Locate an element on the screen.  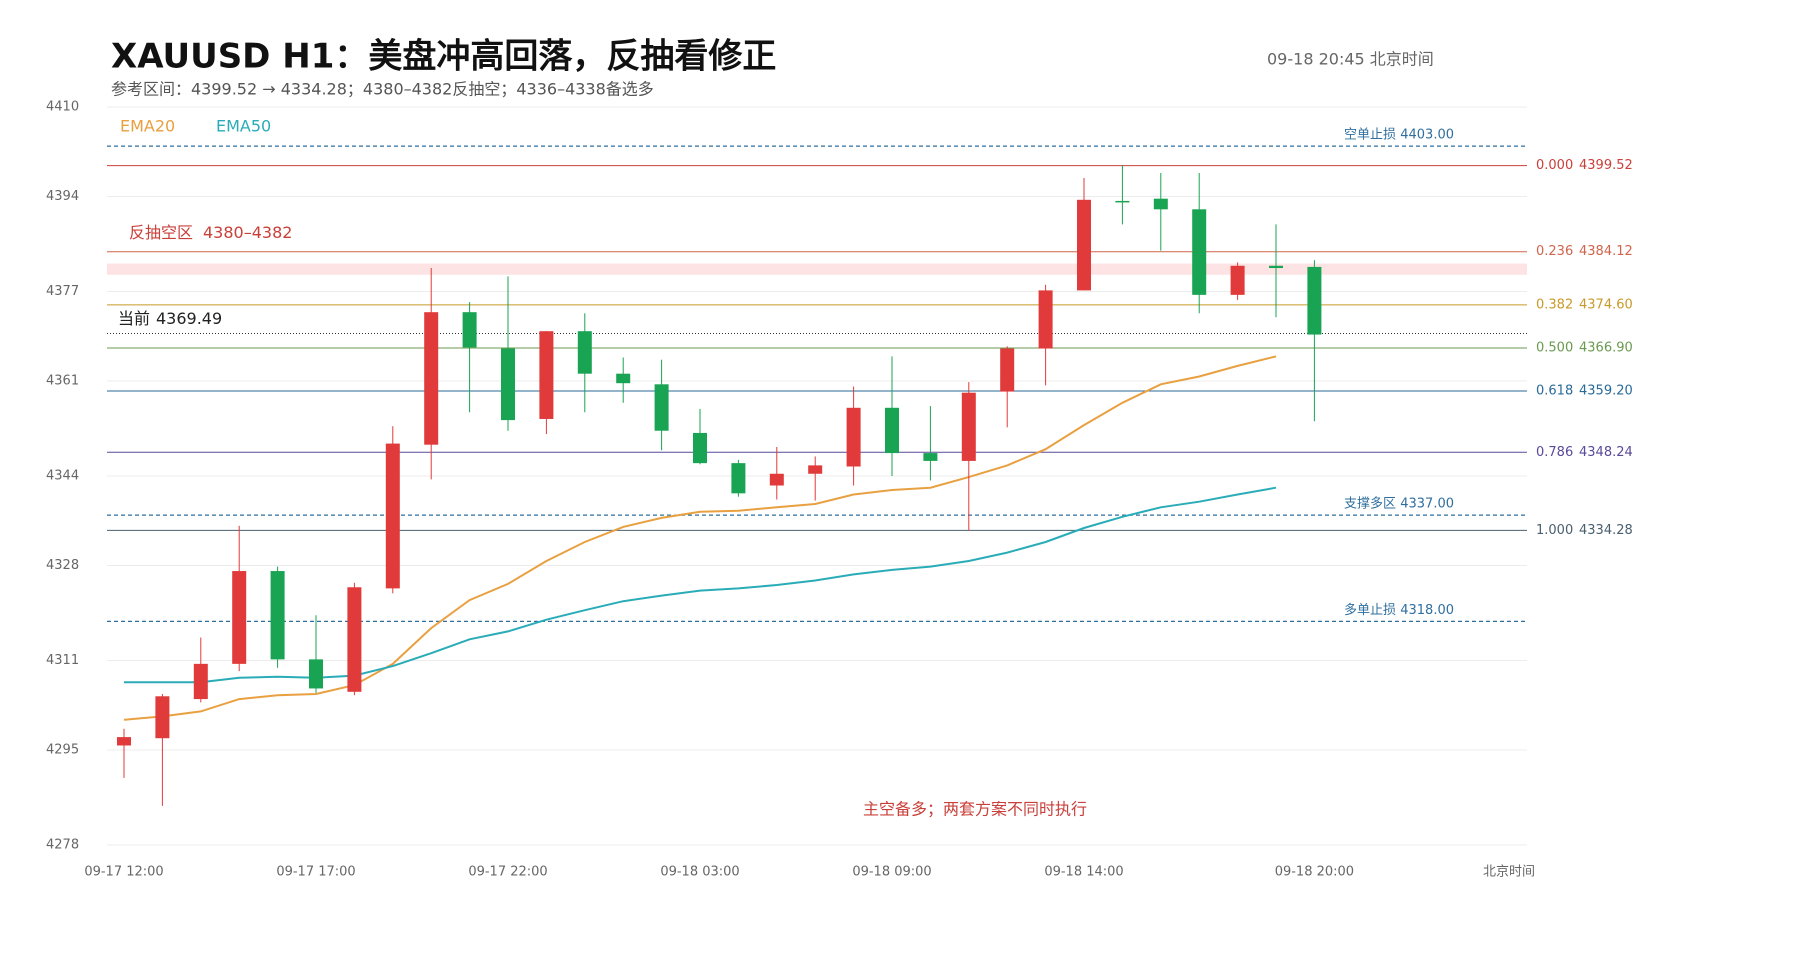
x-tick-label: 09-17 12:00 is located at coordinates (123, 872).